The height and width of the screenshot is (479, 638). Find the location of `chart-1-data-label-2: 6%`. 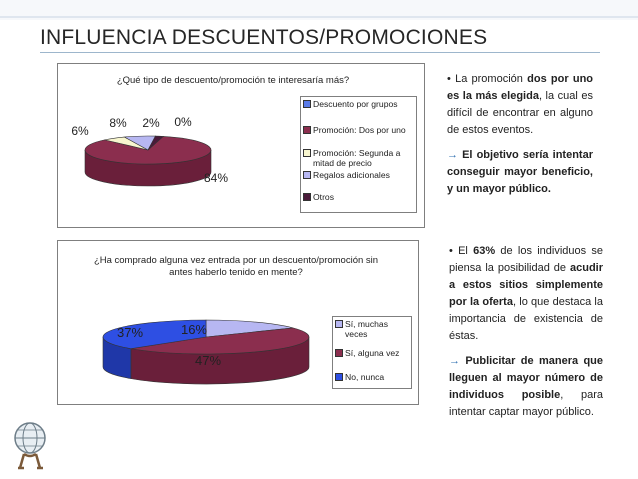

chart-1-data-label-2: 6% is located at coordinates (80, 131).